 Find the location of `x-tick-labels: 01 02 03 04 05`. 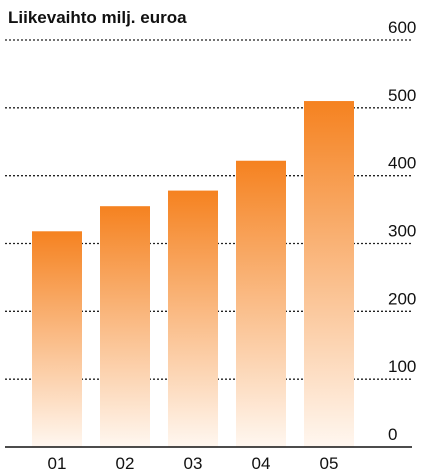

x-tick-labels: 01 02 03 04 05 is located at coordinates (193, 463).